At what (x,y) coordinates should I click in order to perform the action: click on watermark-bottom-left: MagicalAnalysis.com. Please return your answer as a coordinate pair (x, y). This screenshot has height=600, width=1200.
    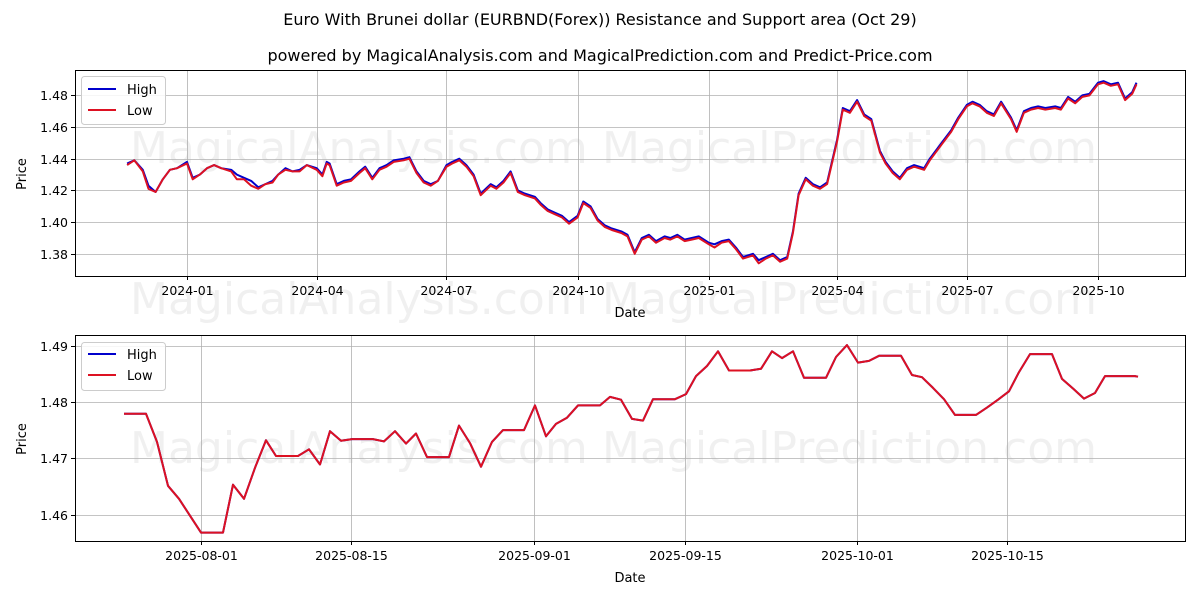
    Looking at the image, I should click on (359, 448).